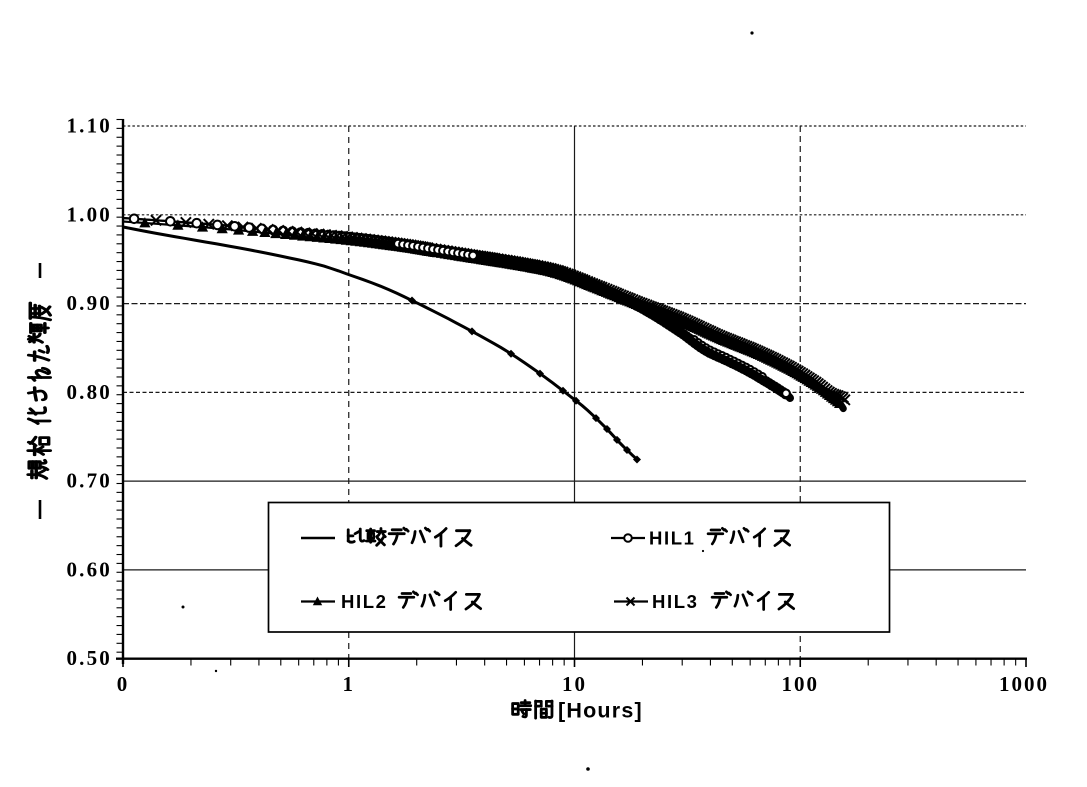 This screenshot has height=787, width=1087. Describe the element at coordinates (1024, 684) in the screenshot. I see `svg-text: 1000` at that location.